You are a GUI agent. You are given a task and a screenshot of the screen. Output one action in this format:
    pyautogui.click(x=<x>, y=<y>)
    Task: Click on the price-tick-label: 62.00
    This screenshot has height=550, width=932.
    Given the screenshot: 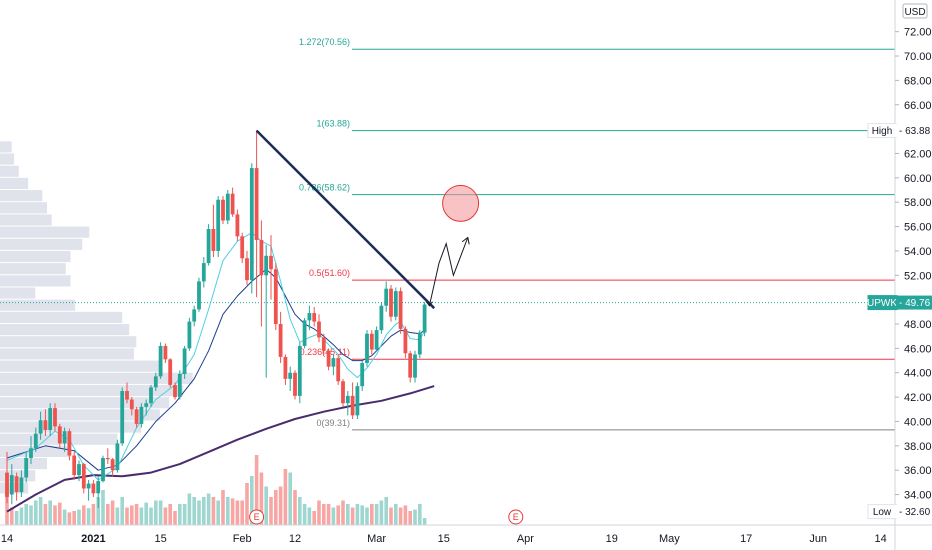 What is the action you would take?
    pyautogui.click(x=918, y=154)
    